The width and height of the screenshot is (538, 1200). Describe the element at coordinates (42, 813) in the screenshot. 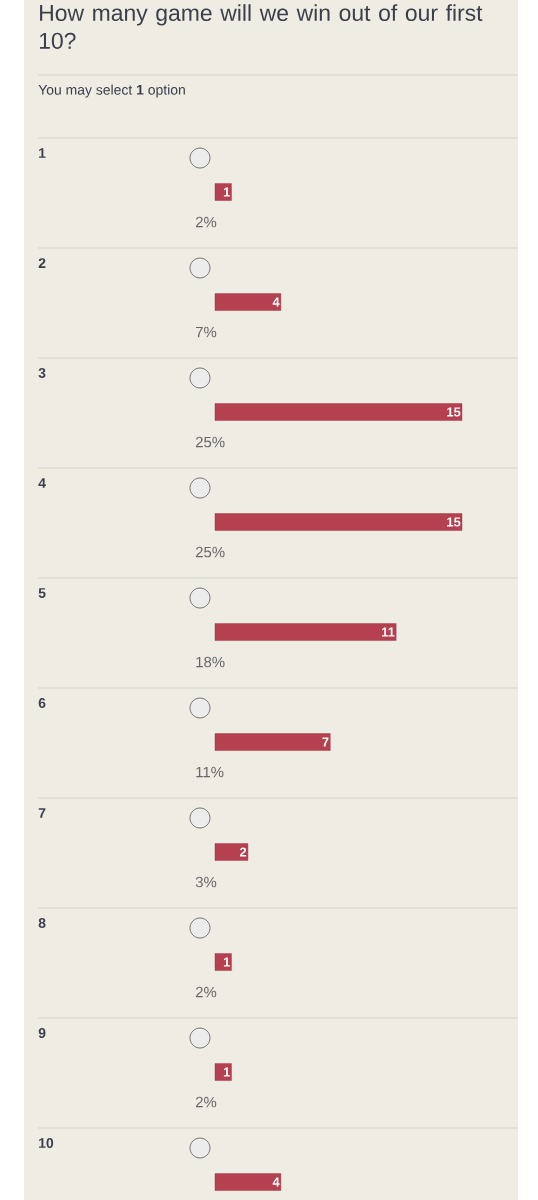

I see `y-tick-label: 7` at that location.